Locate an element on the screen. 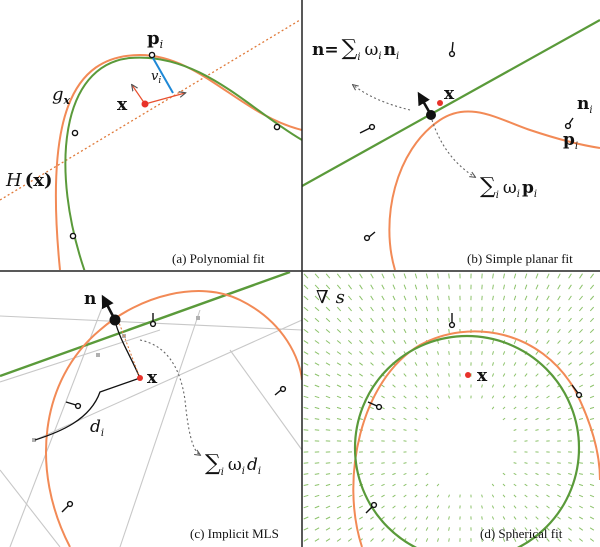  eq-distance: ∑i ωi di is located at coordinates (233, 464).